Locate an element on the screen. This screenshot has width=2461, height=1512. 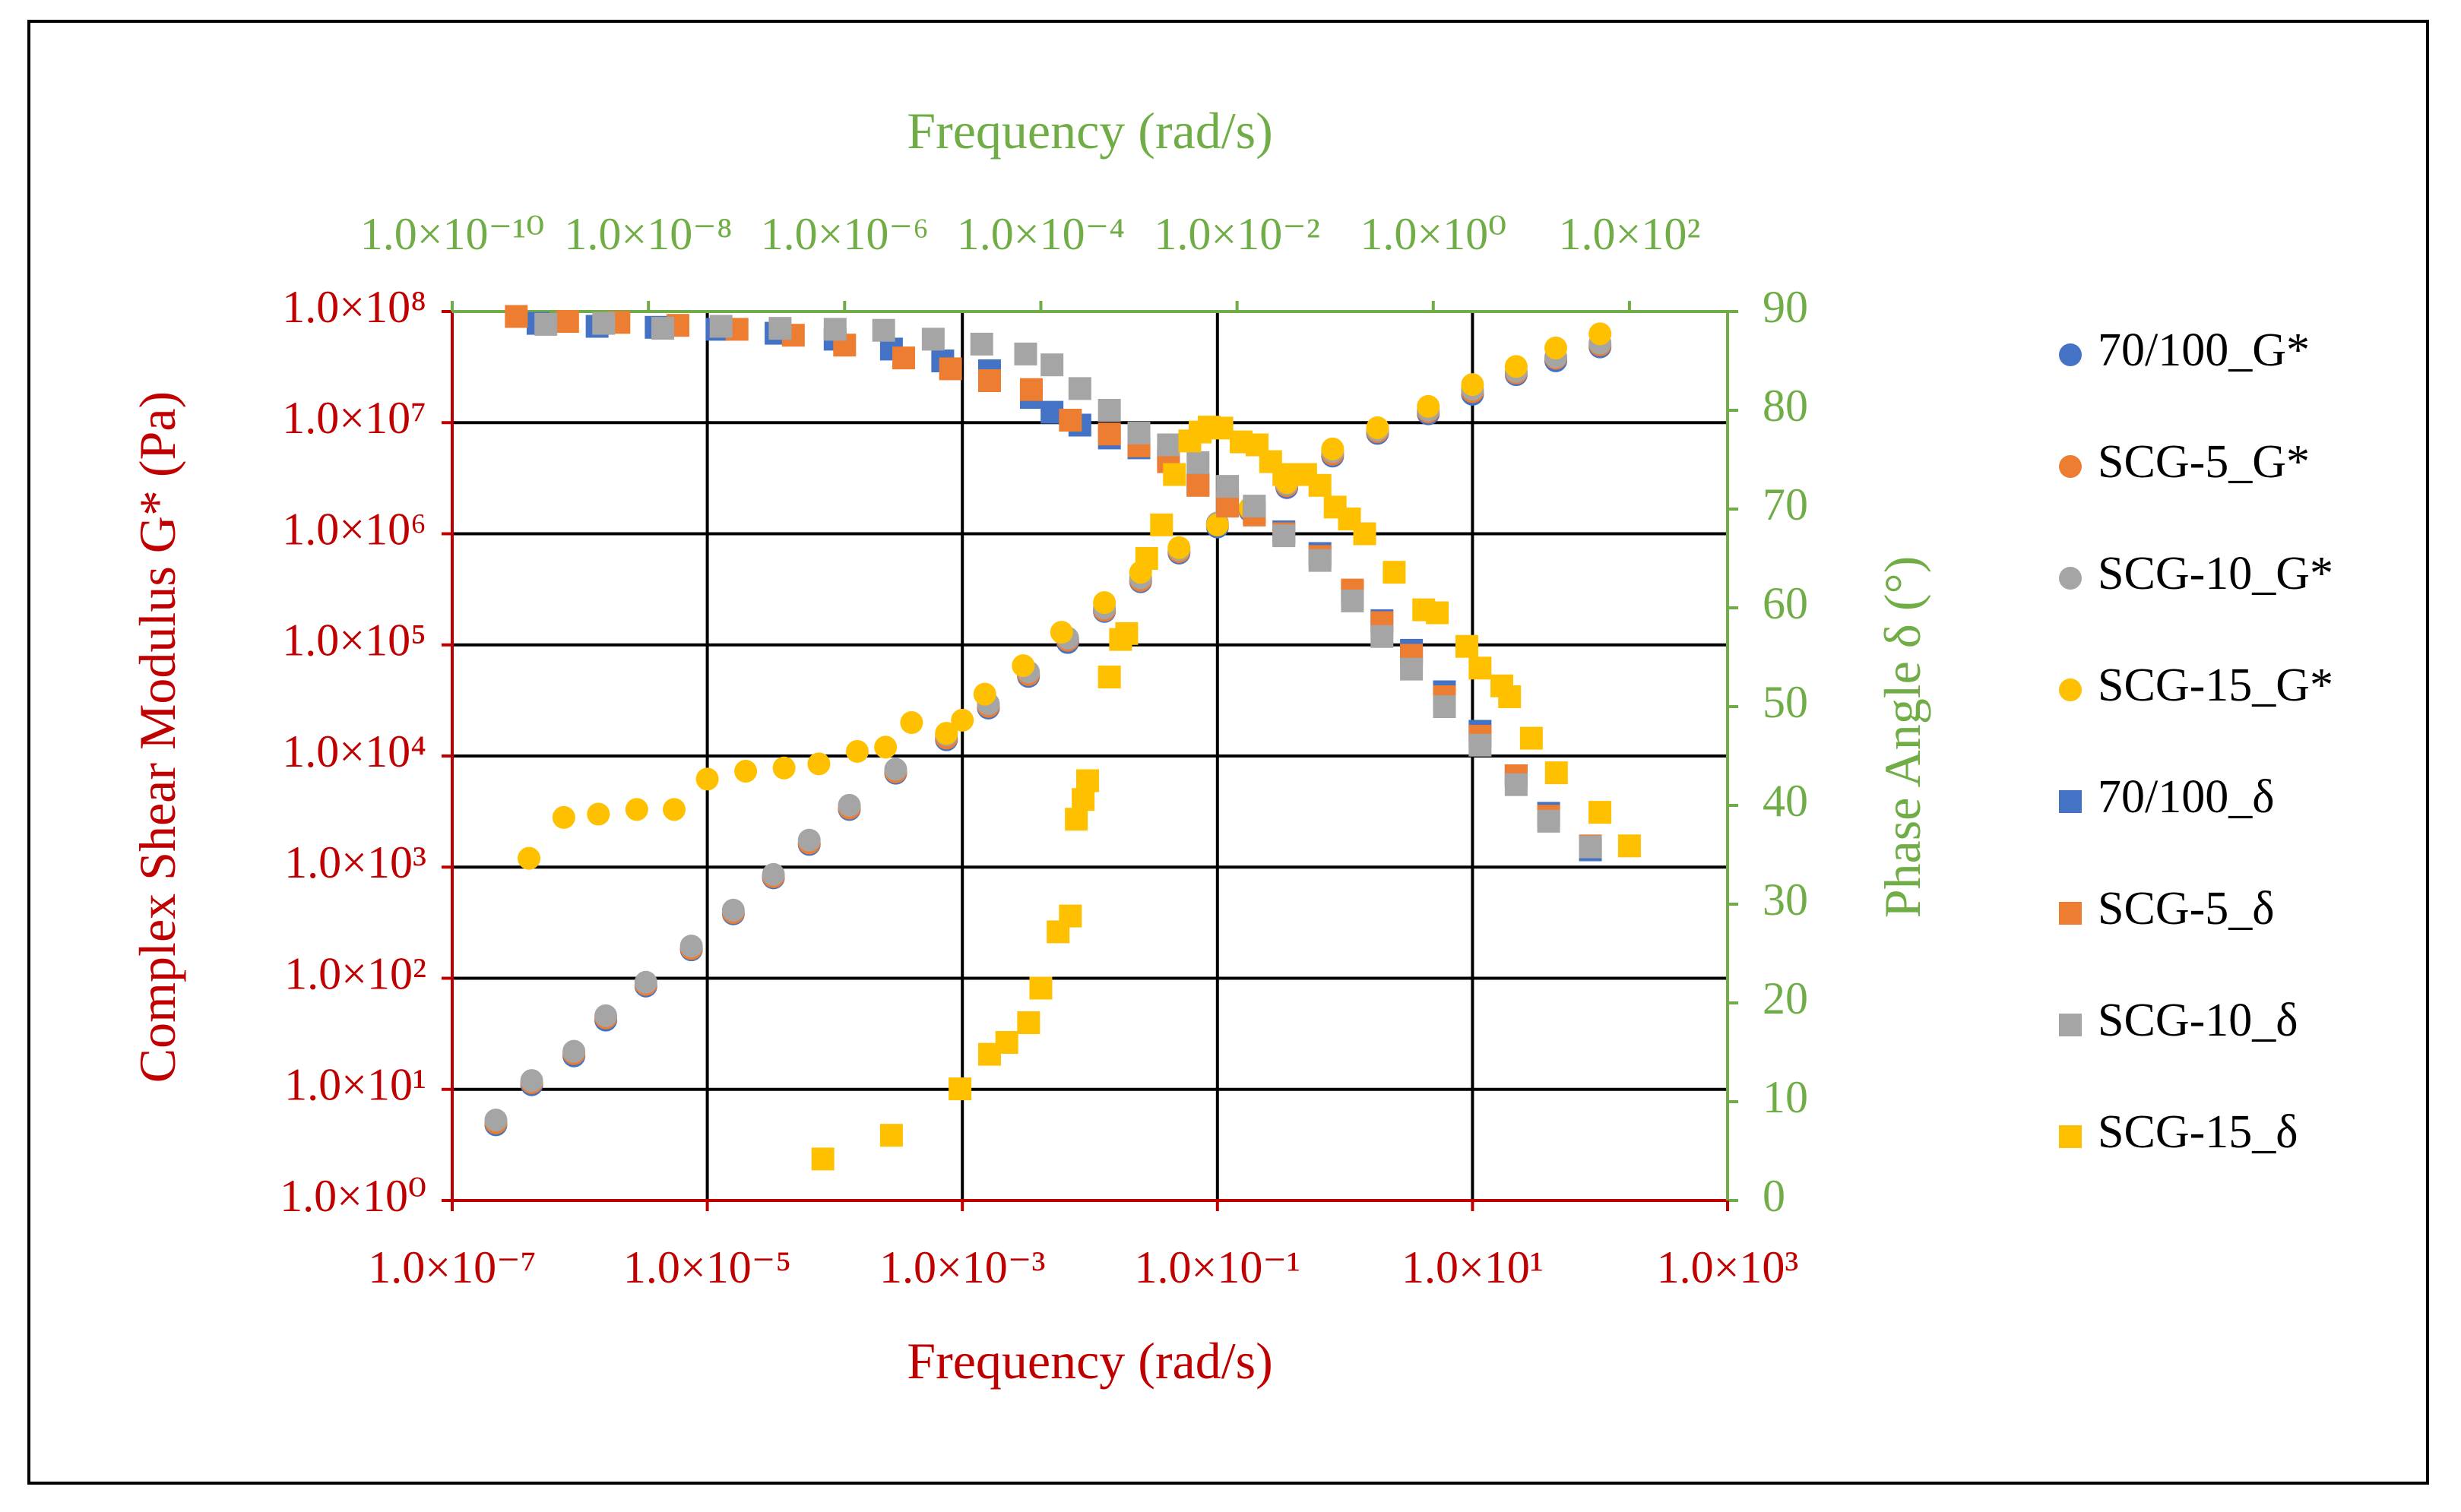
left-tick-label: 1.0×10⁴ is located at coordinates (354, 751).